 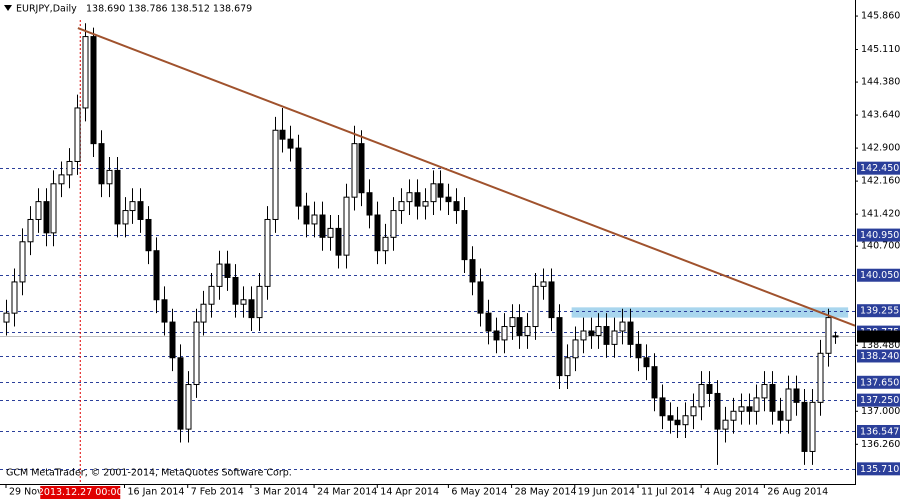 I want to click on x-tick-label: 28 May 2014, so click(x=546, y=492).